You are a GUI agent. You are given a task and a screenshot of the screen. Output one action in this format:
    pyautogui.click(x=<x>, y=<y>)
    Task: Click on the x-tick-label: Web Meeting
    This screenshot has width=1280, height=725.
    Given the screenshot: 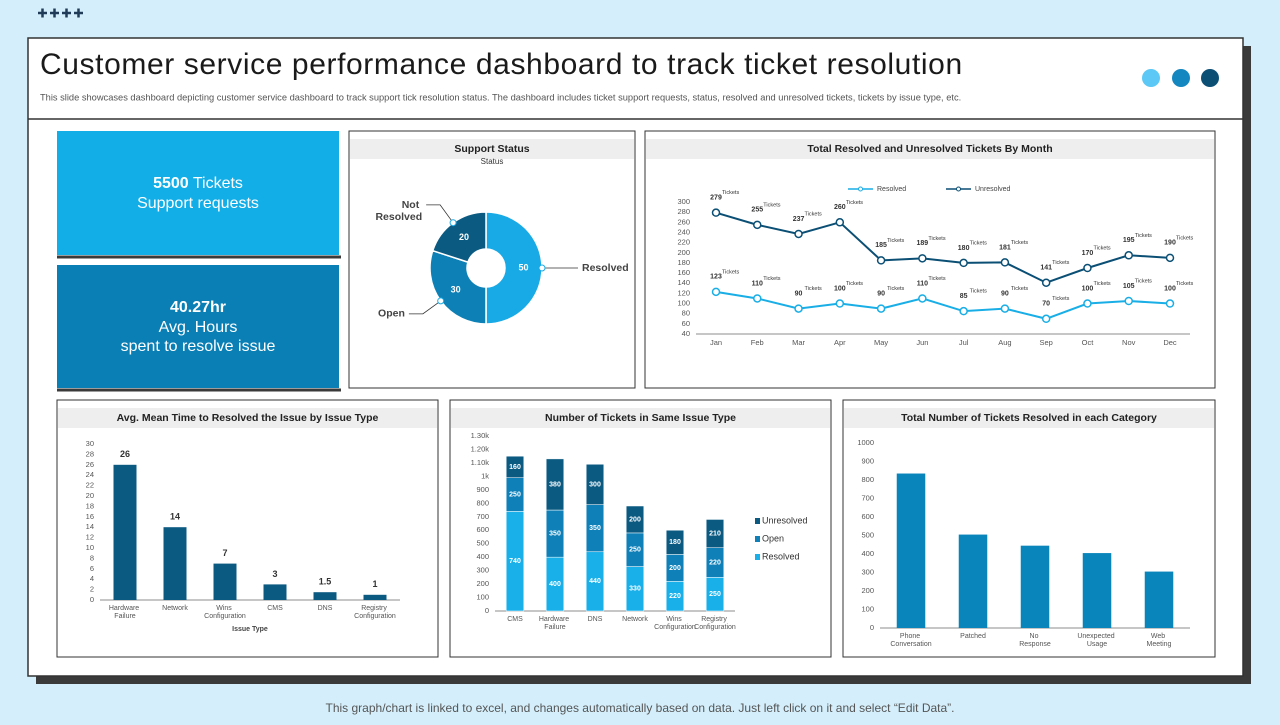 What is the action you would take?
    pyautogui.click(x=1159, y=640)
    